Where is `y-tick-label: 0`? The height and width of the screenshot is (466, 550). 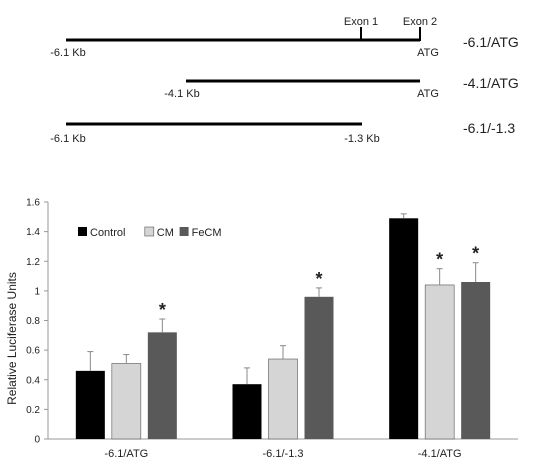
y-tick-label: 0 is located at coordinates (37, 440).